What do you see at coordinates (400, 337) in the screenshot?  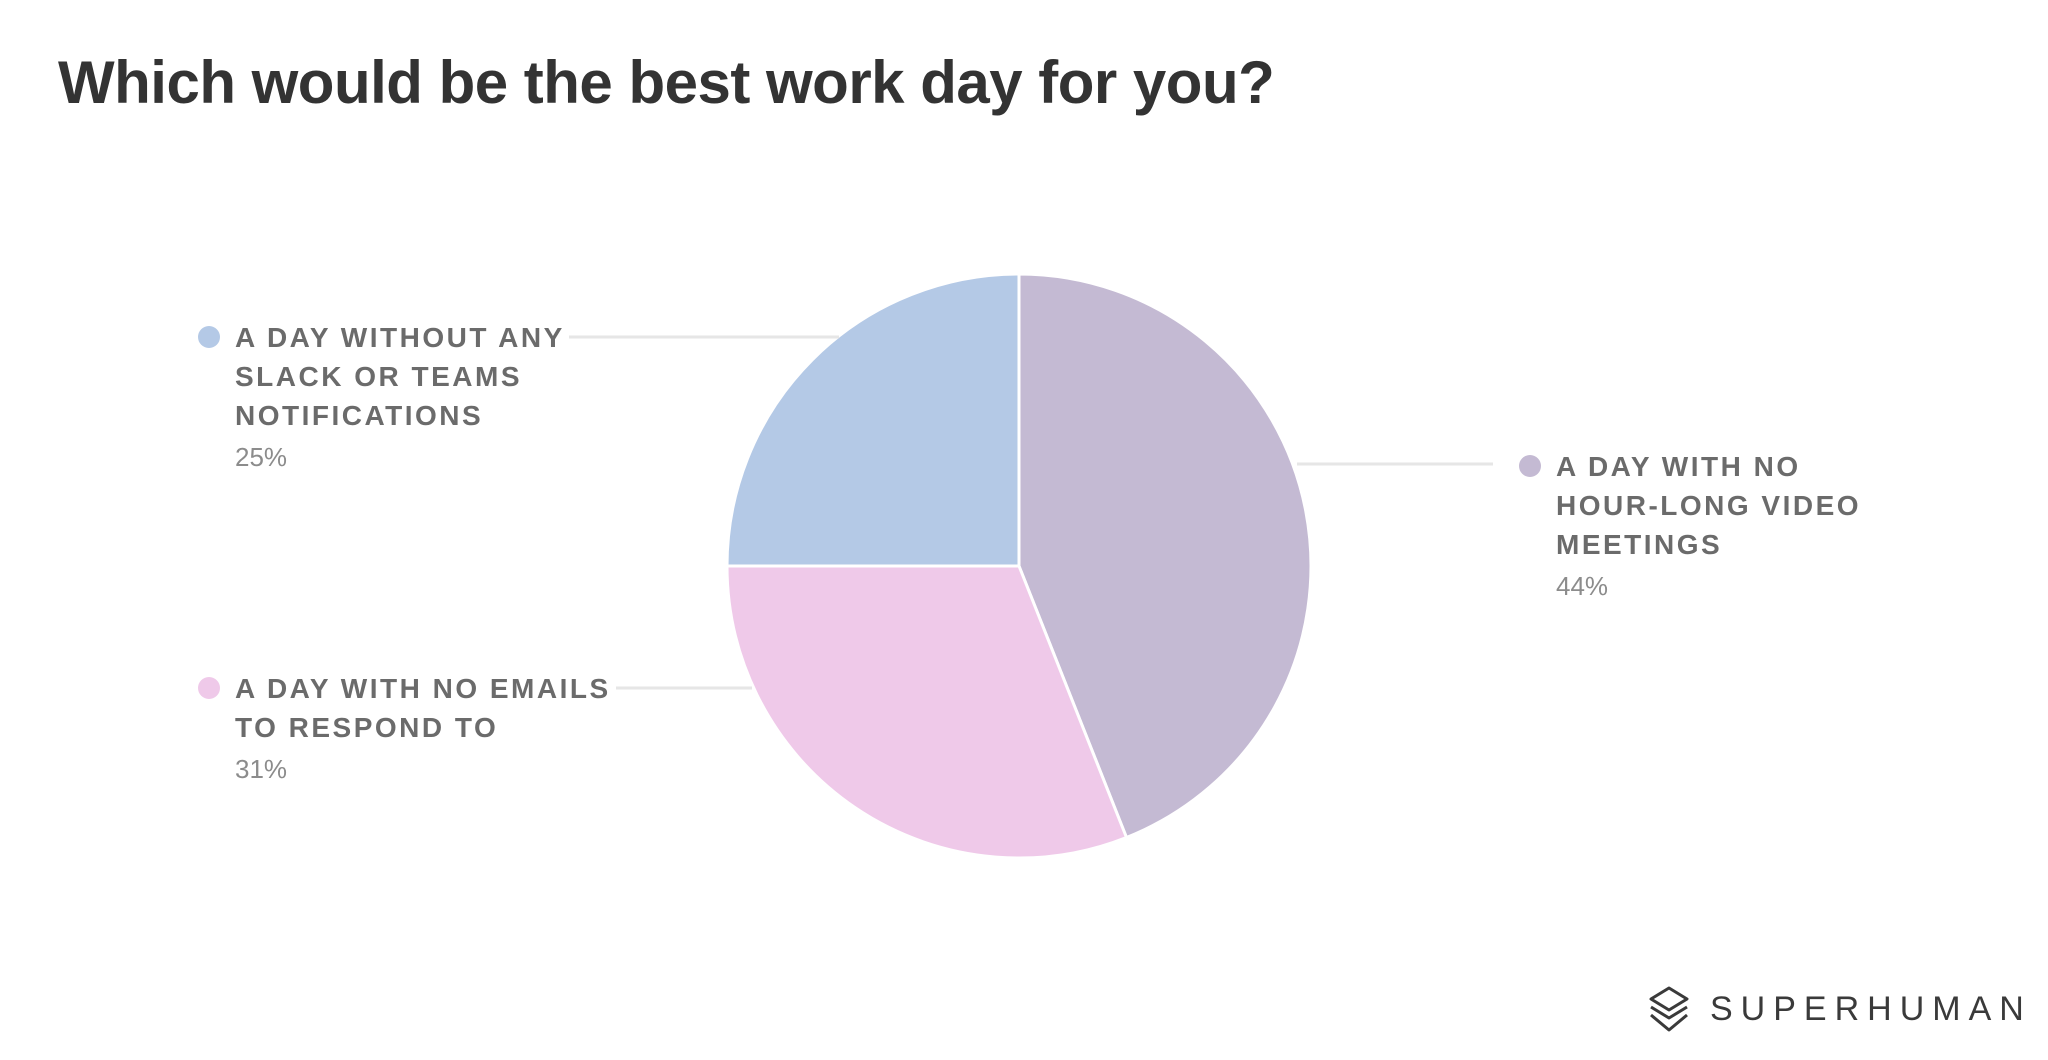 I see `slice-label-2-line-0: A DAY WITHOUT ANY` at bounding box center [400, 337].